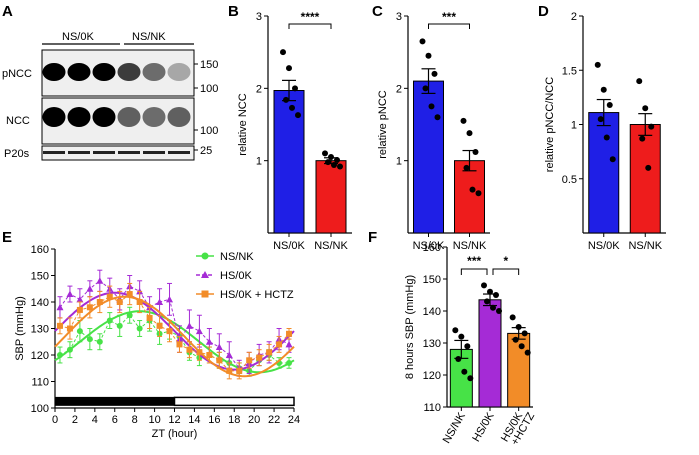 The width and height of the screenshot is (699, 455). What do you see at coordinates (149, 37) in the screenshot?
I see `blot-group-label-ns-nk: NS/NK` at bounding box center [149, 37].